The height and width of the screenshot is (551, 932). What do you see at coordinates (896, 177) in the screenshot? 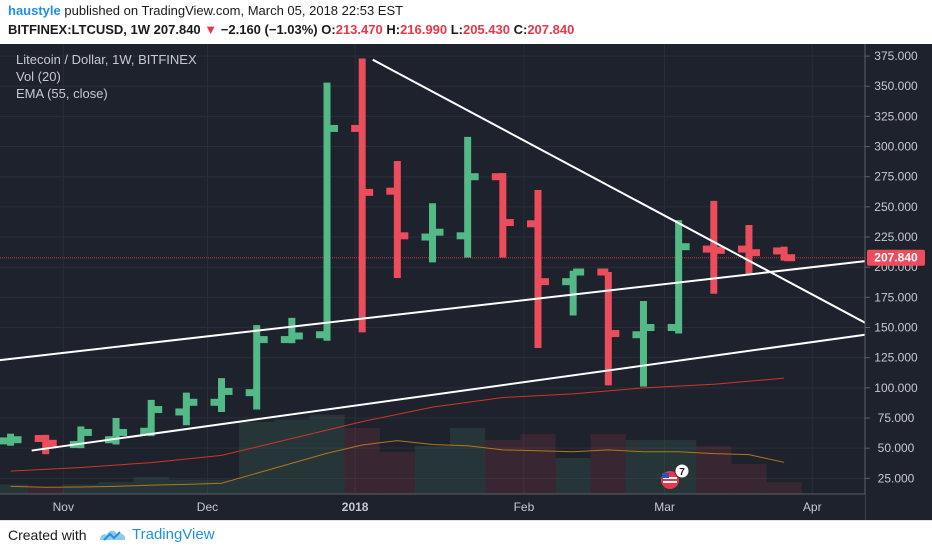
I see `price-tick-label: 275.000` at bounding box center [896, 177].